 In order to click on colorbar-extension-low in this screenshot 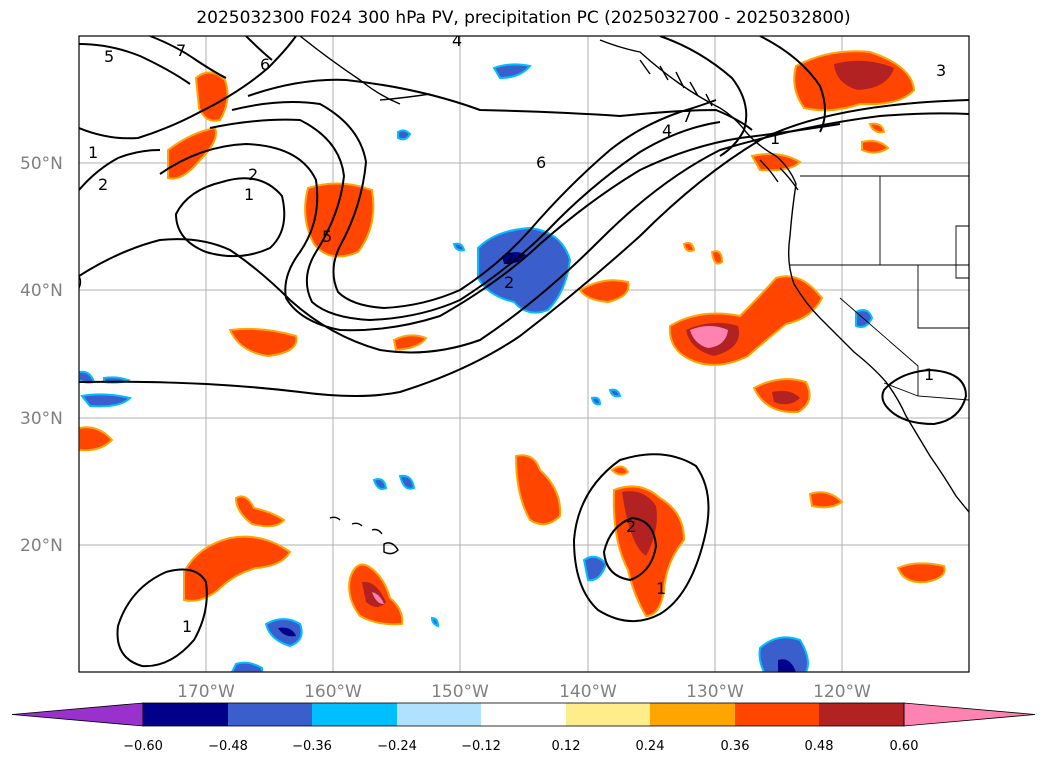, I will do `click(77, 714)`.